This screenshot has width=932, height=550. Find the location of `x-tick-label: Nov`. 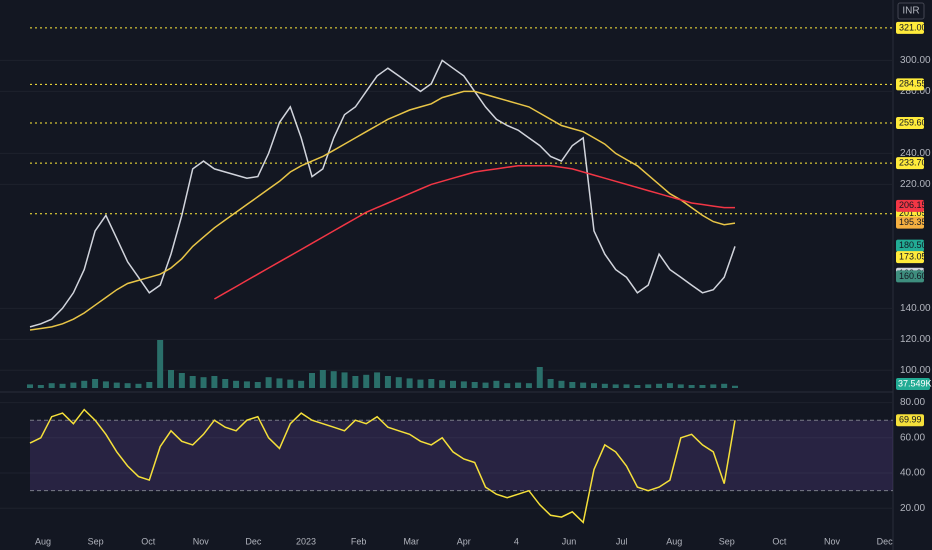

x-tick-label: Nov is located at coordinates (832, 541).